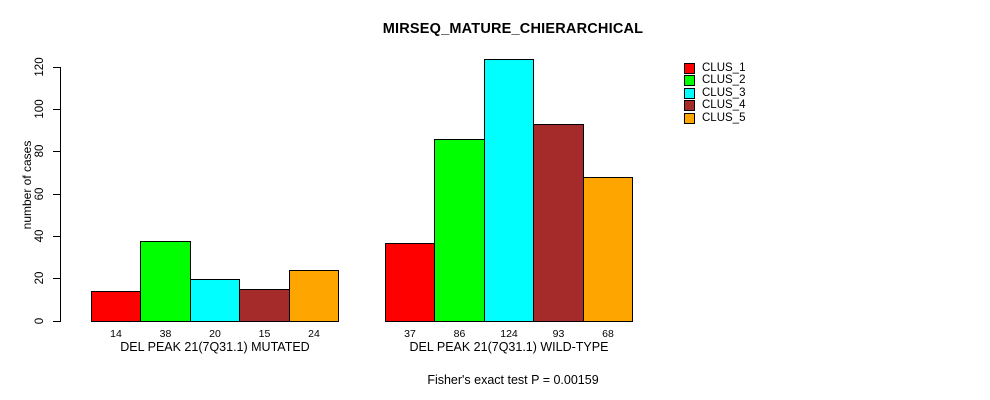 The height and width of the screenshot is (400, 990). What do you see at coordinates (116, 306) in the screenshot?
I see `bar-clus_1-group1` at bounding box center [116, 306].